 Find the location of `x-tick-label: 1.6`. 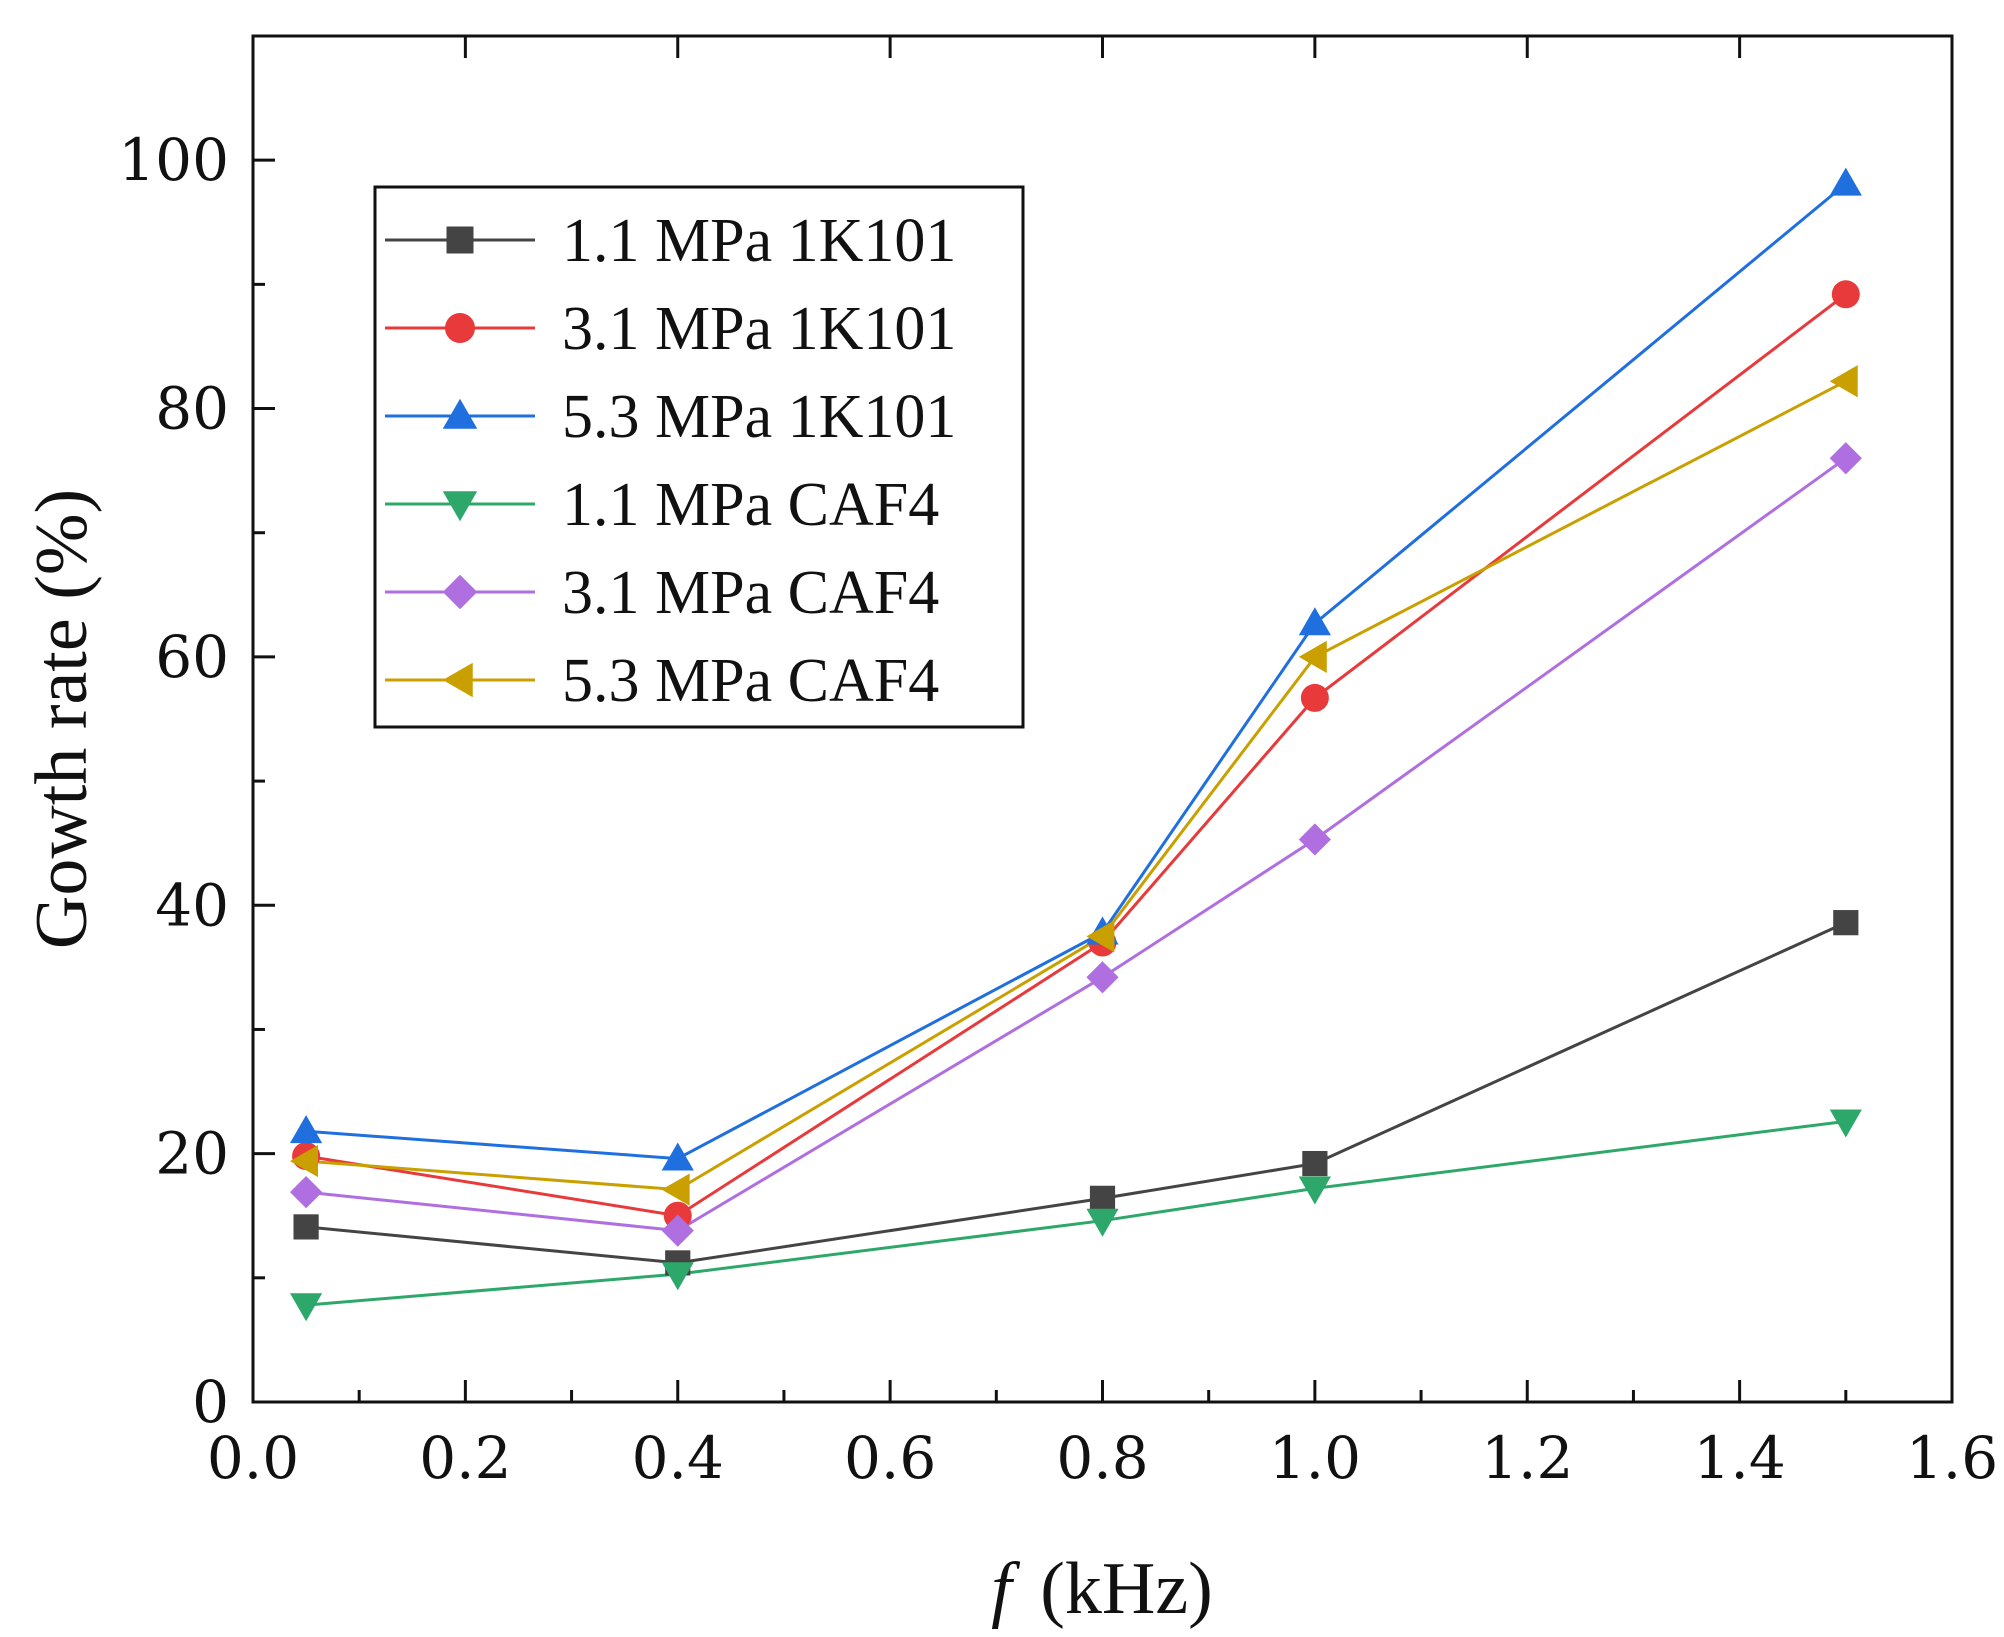

x-tick-label: 1.6 is located at coordinates (1952, 1458).